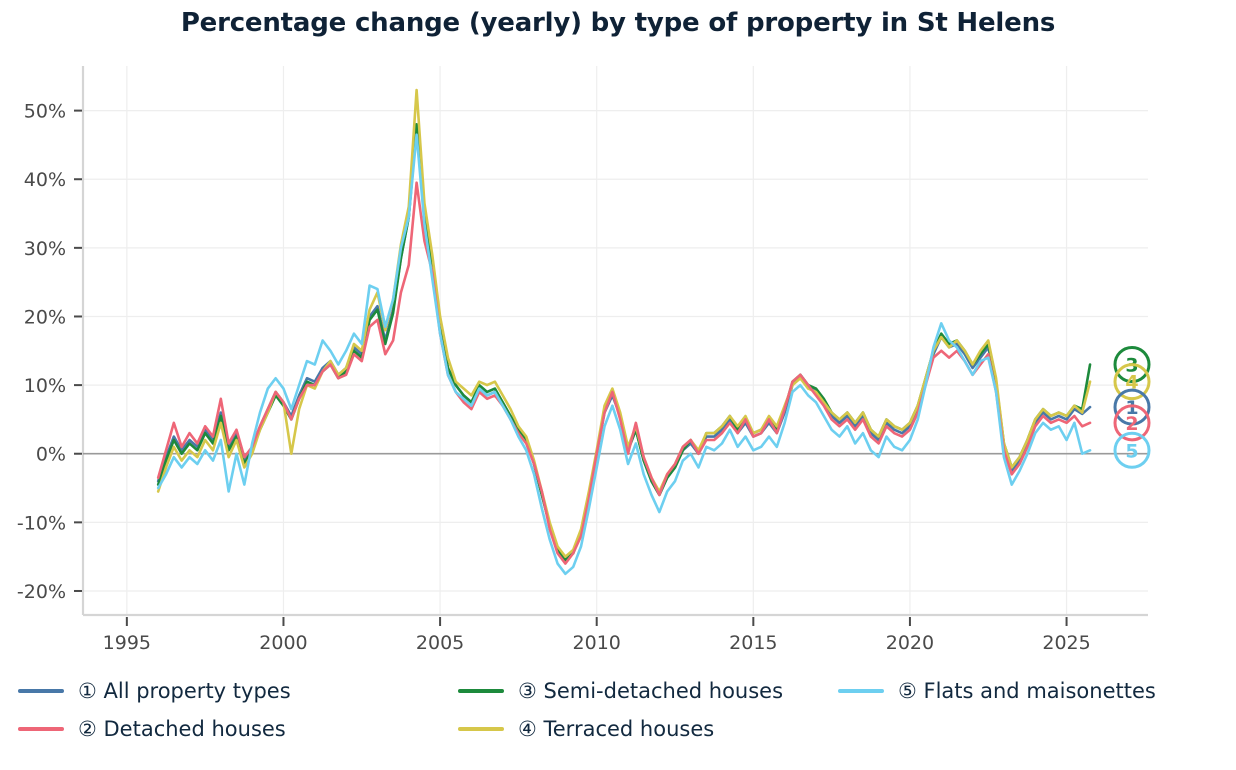  I want to click on x-tick-label: 2005, so click(440, 643).